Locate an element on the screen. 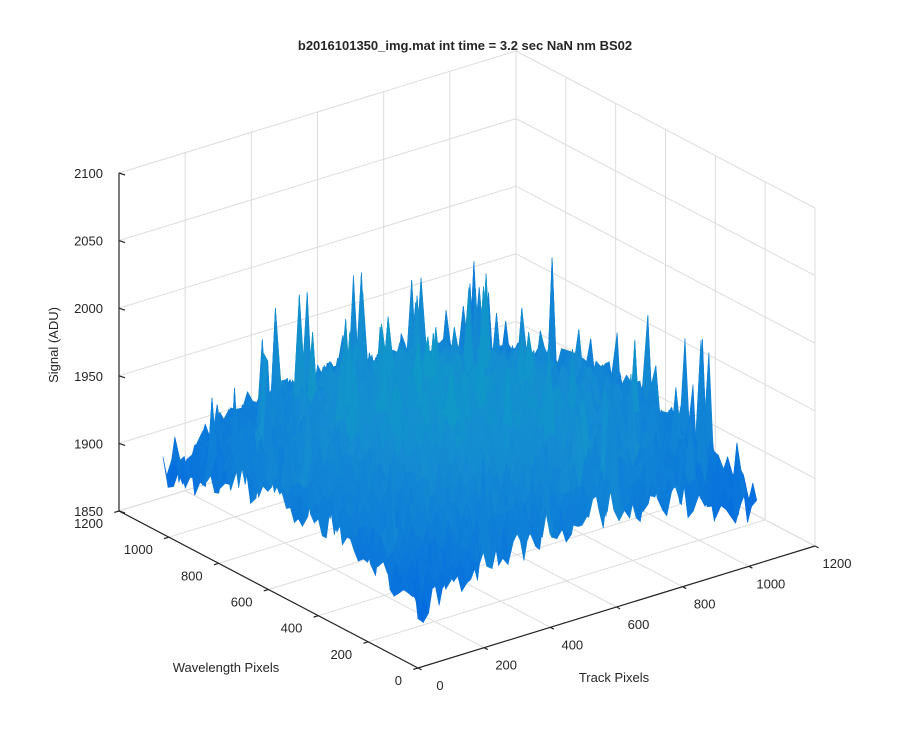 The image size is (900, 755). z-tick-label: 2000 is located at coordinates (88, 308).